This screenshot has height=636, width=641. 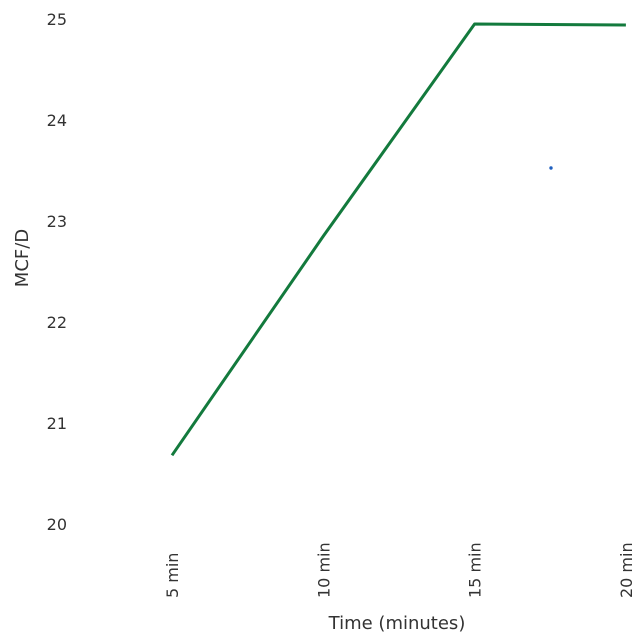 I want to click on x-tick-label: 10 min, so click(x=323, y=570).